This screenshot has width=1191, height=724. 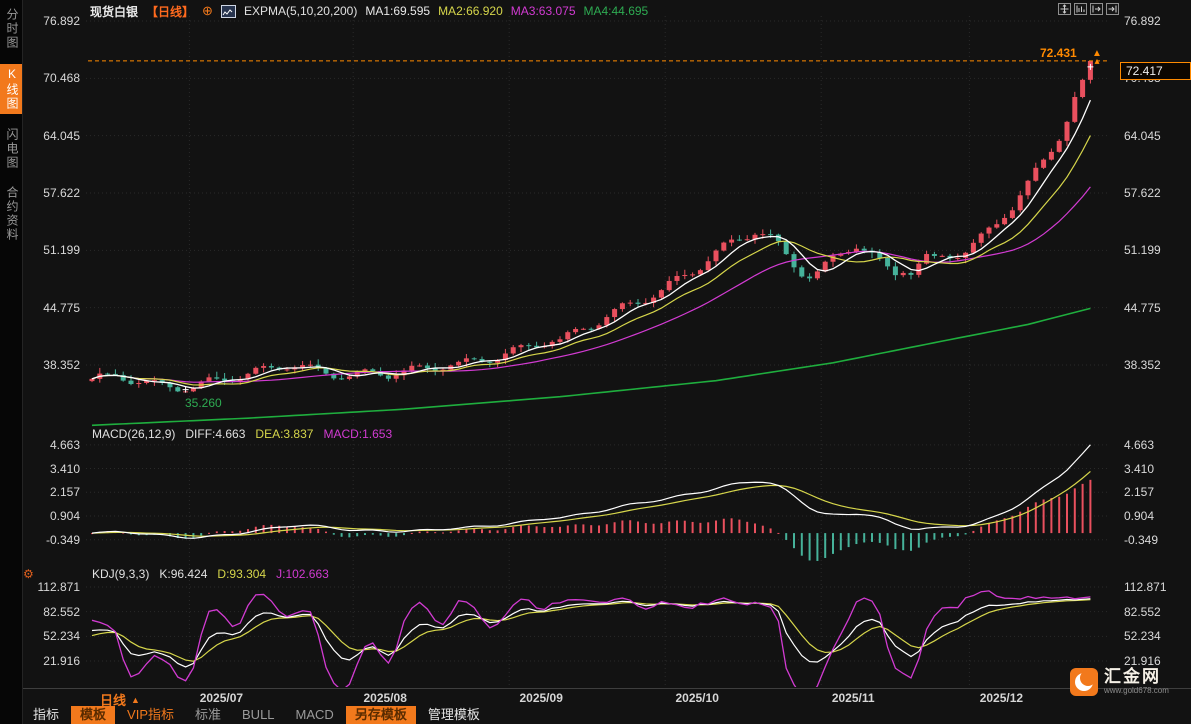 What do you see at coordinates (1142, 365) in the screenshot?
I see `axis-tick-r-38.352: 38.352` at bounding box center [1142, 365].